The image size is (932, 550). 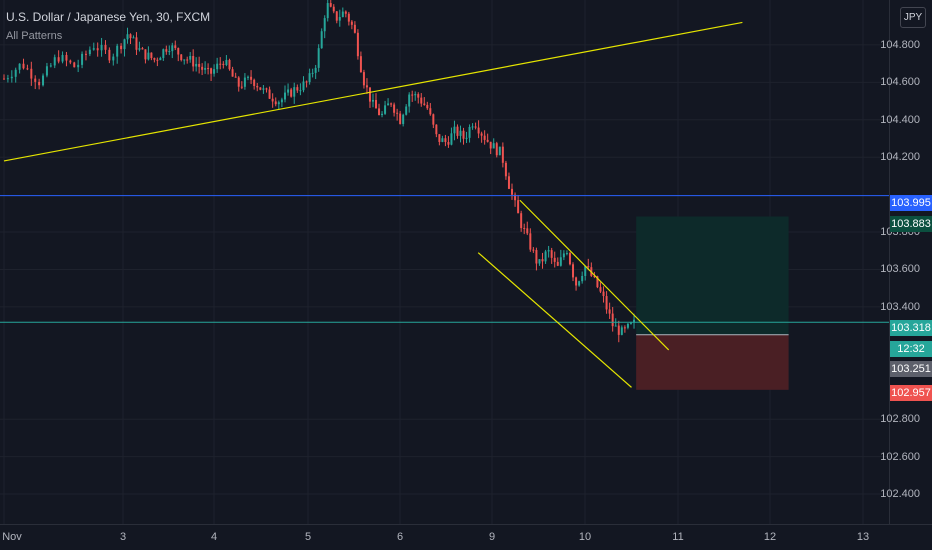 I want to click on symbol-title: U.S. Dollar / Japanese Yen, 30, FXCM, so click(x=108, y=17).